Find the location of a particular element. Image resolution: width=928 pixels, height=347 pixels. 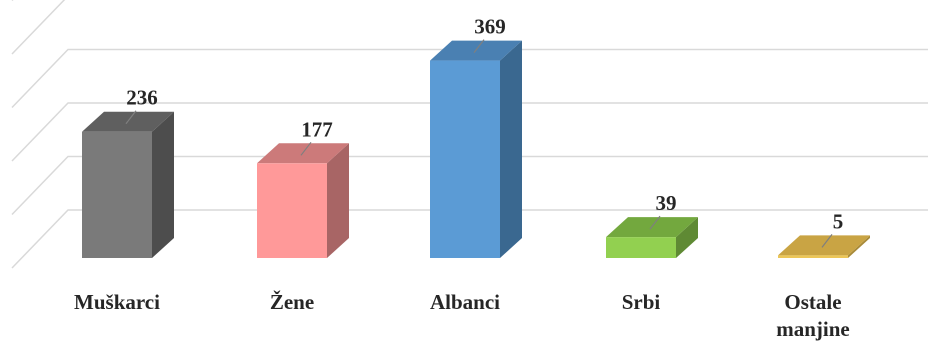

category-label: Srbi is located at coordinates (641, 302).